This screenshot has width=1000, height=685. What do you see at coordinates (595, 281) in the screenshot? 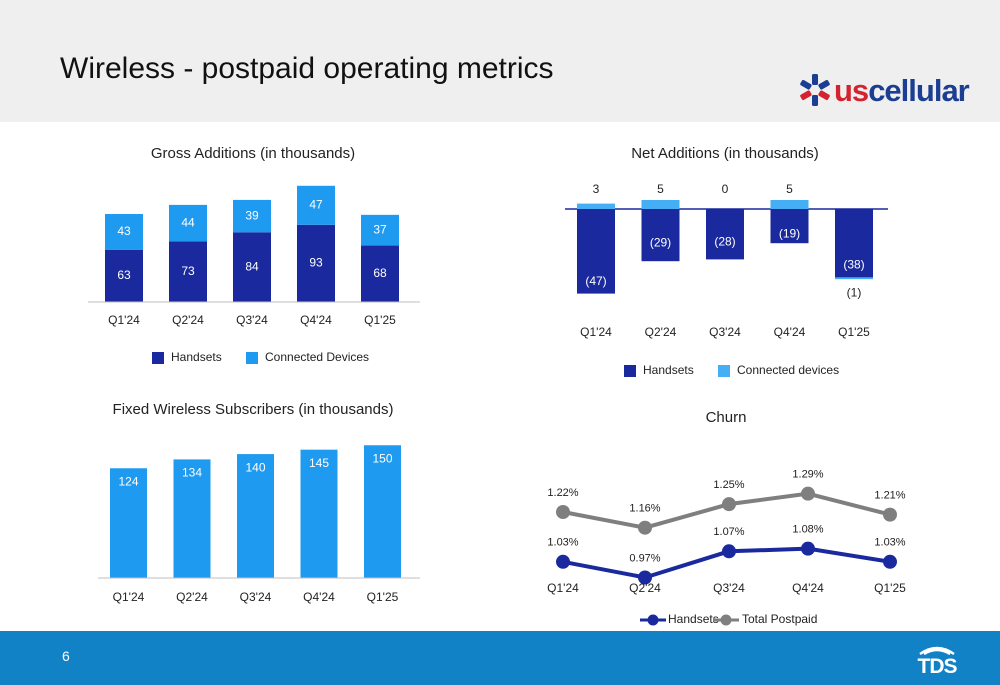
I see `data-label: (47)` at bounding box center [595, 281].